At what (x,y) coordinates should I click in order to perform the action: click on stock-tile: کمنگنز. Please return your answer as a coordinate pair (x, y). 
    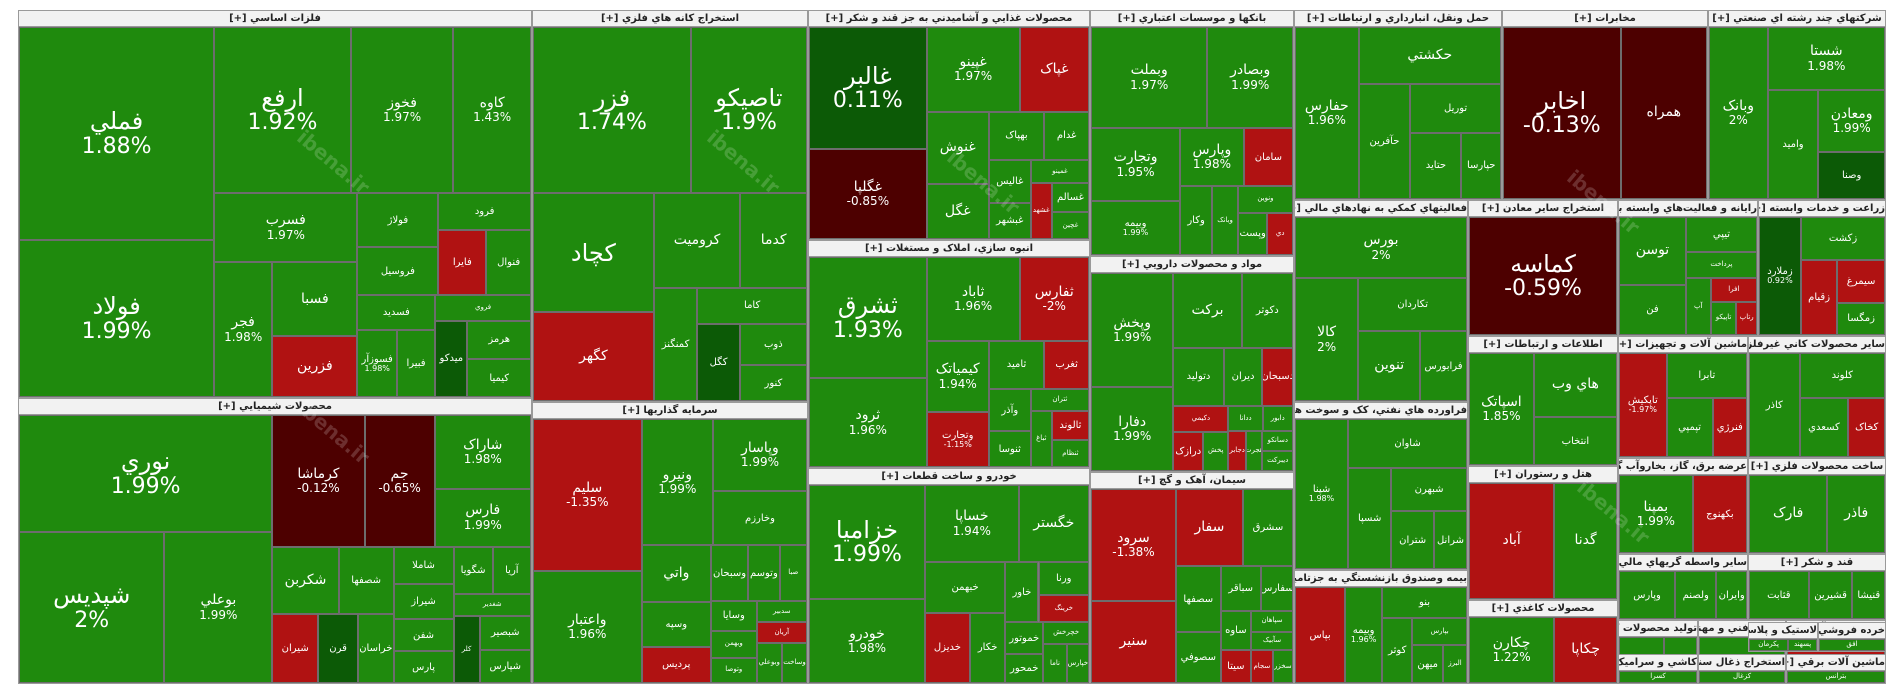
    Looking at the image, I should click on (675, 344).